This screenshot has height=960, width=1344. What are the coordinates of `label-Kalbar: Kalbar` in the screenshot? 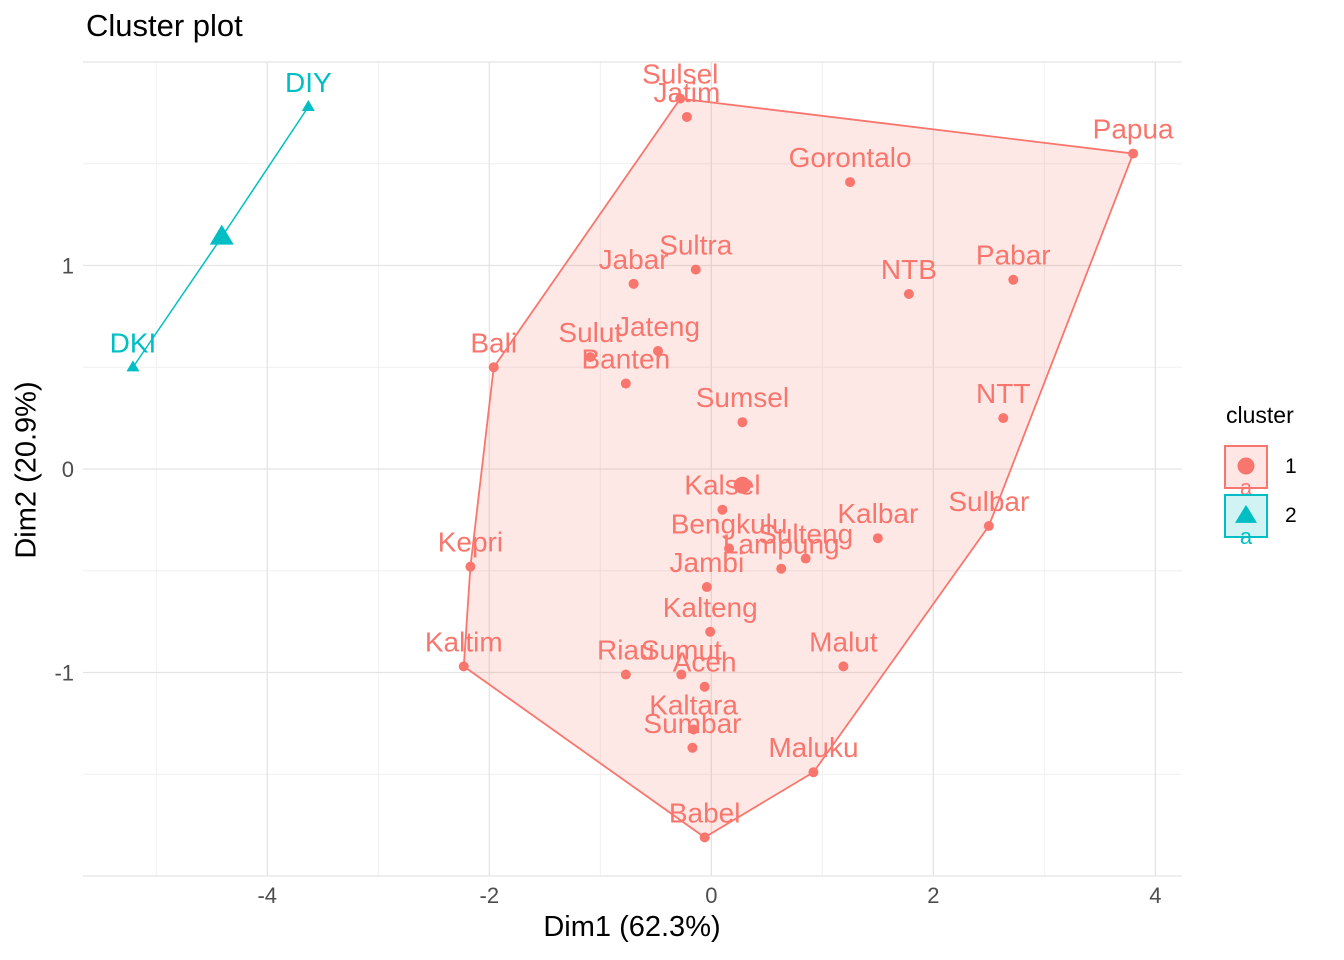 It's located at (877, 513).